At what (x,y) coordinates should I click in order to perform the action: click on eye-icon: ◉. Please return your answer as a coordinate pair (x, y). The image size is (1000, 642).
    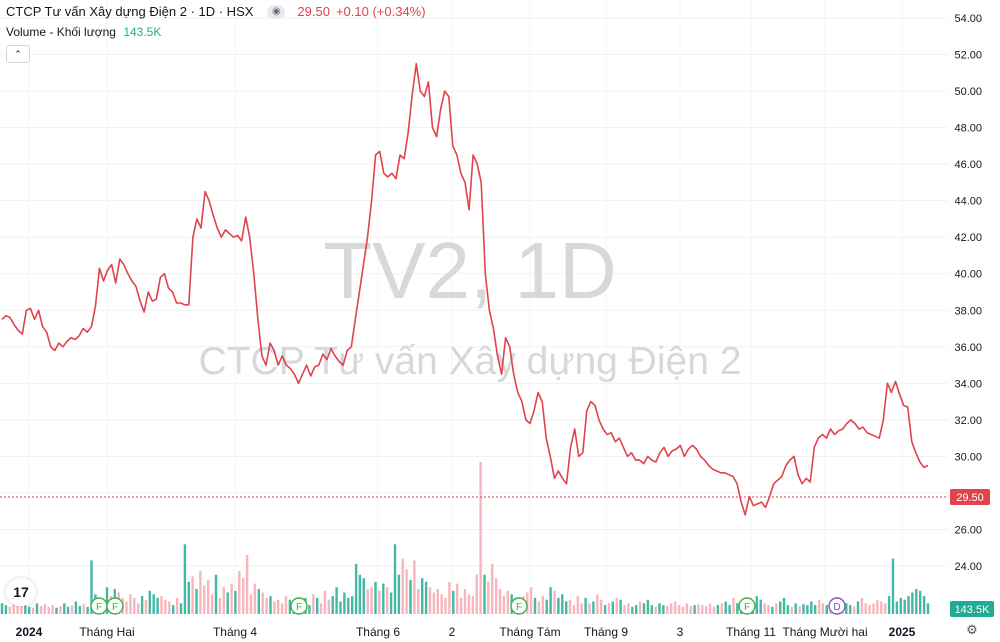
    Looking at the image, I should click on (276, 11).